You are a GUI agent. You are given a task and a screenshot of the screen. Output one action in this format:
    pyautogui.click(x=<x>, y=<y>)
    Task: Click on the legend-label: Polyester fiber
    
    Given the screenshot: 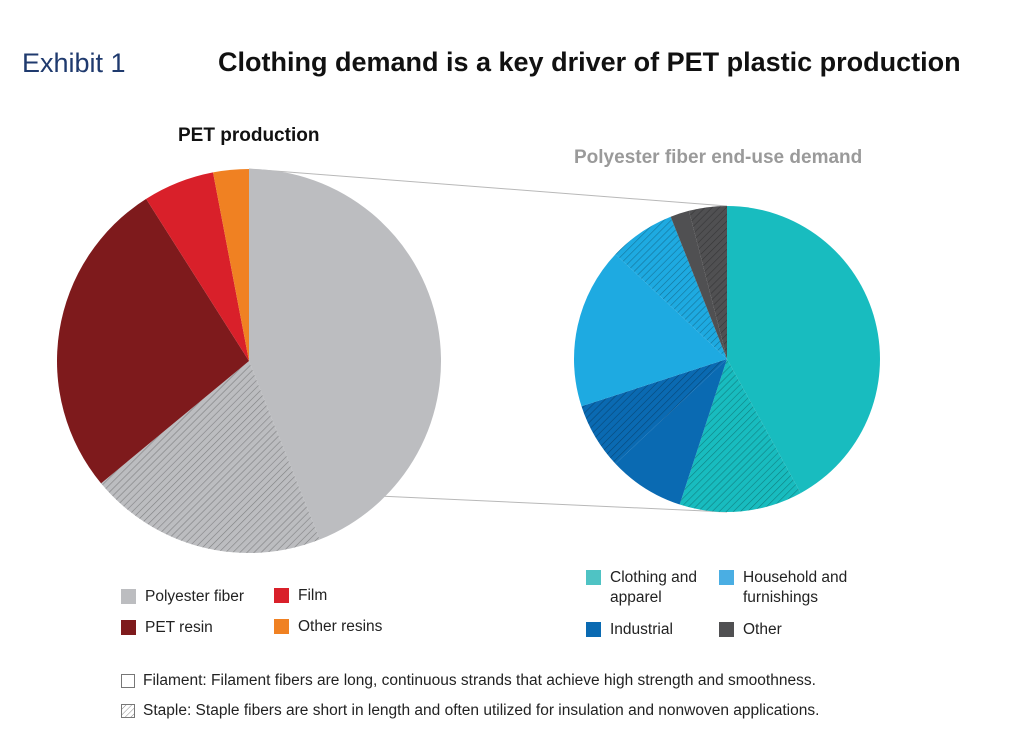 What is the action you would take?
    pyautogui.click(x=195, y=596)
    